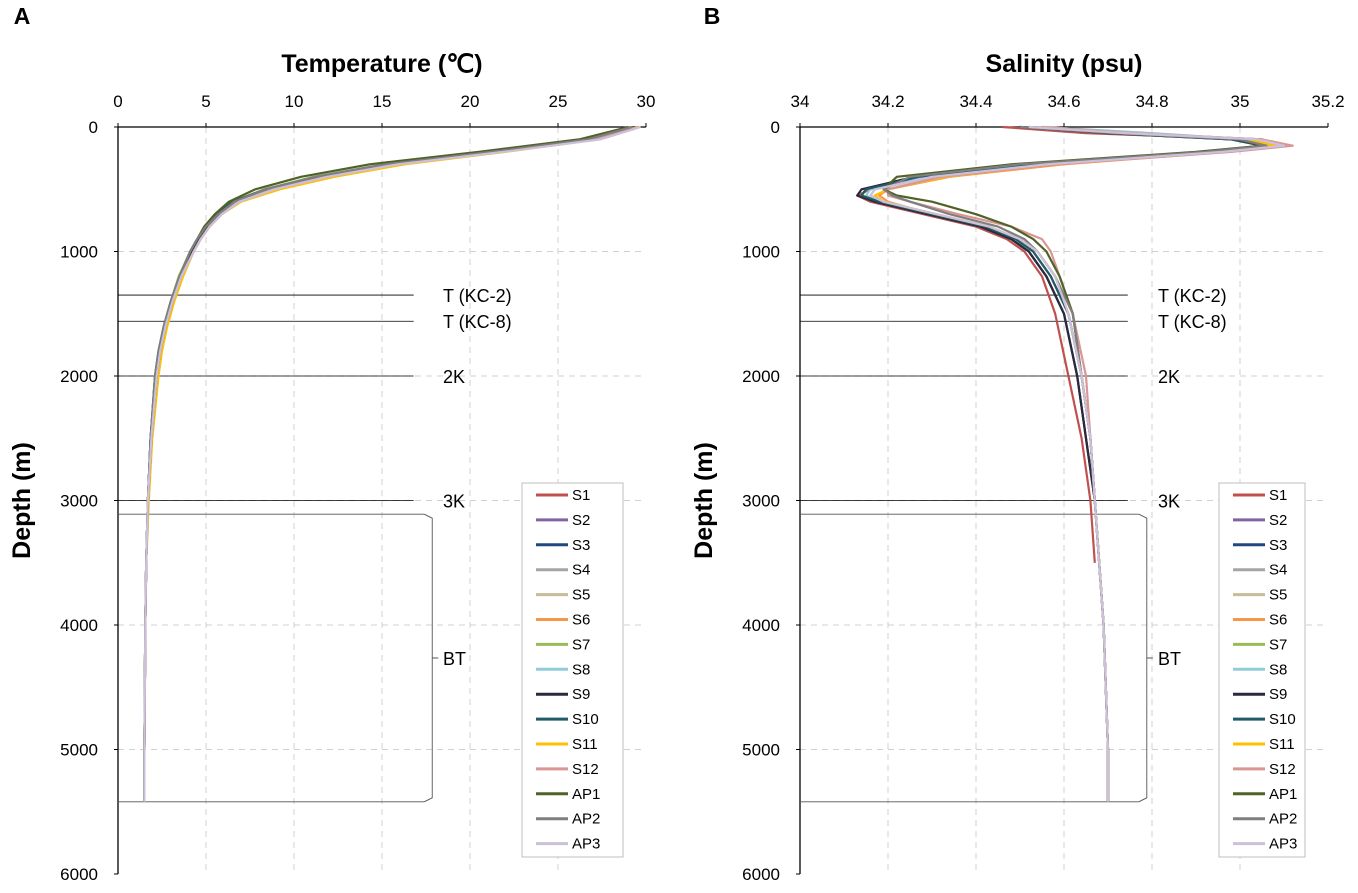 The width and height of the screenshot is (1358, 893). I want to click on x-tick-label: 34.4, so click(975, 101).